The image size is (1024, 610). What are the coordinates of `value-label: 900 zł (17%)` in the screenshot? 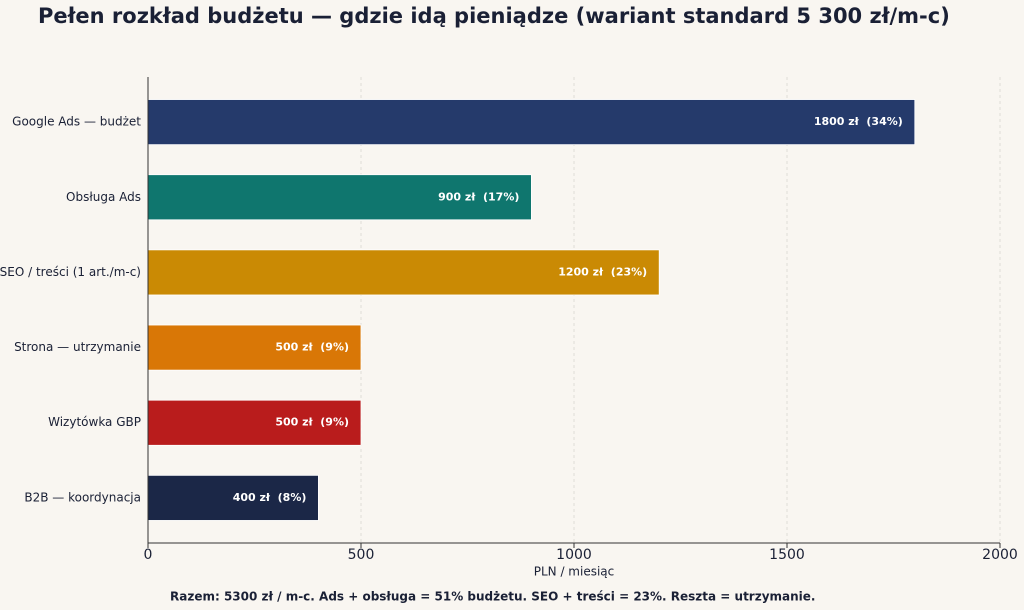 It's located at (478, 196).